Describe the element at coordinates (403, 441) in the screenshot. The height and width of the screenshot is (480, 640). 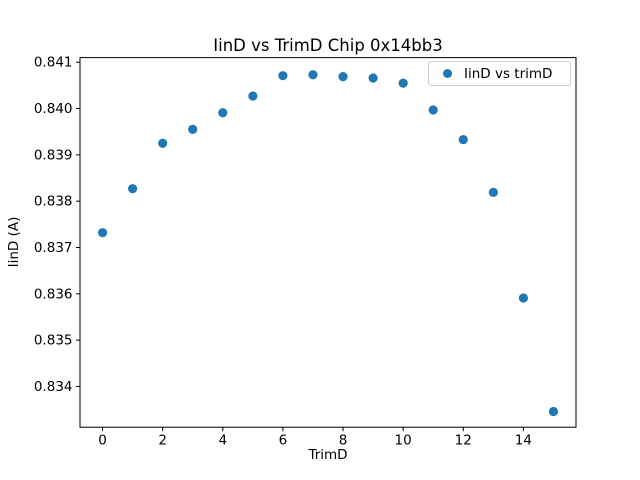
I see `x-tick-label: 10` at that location.